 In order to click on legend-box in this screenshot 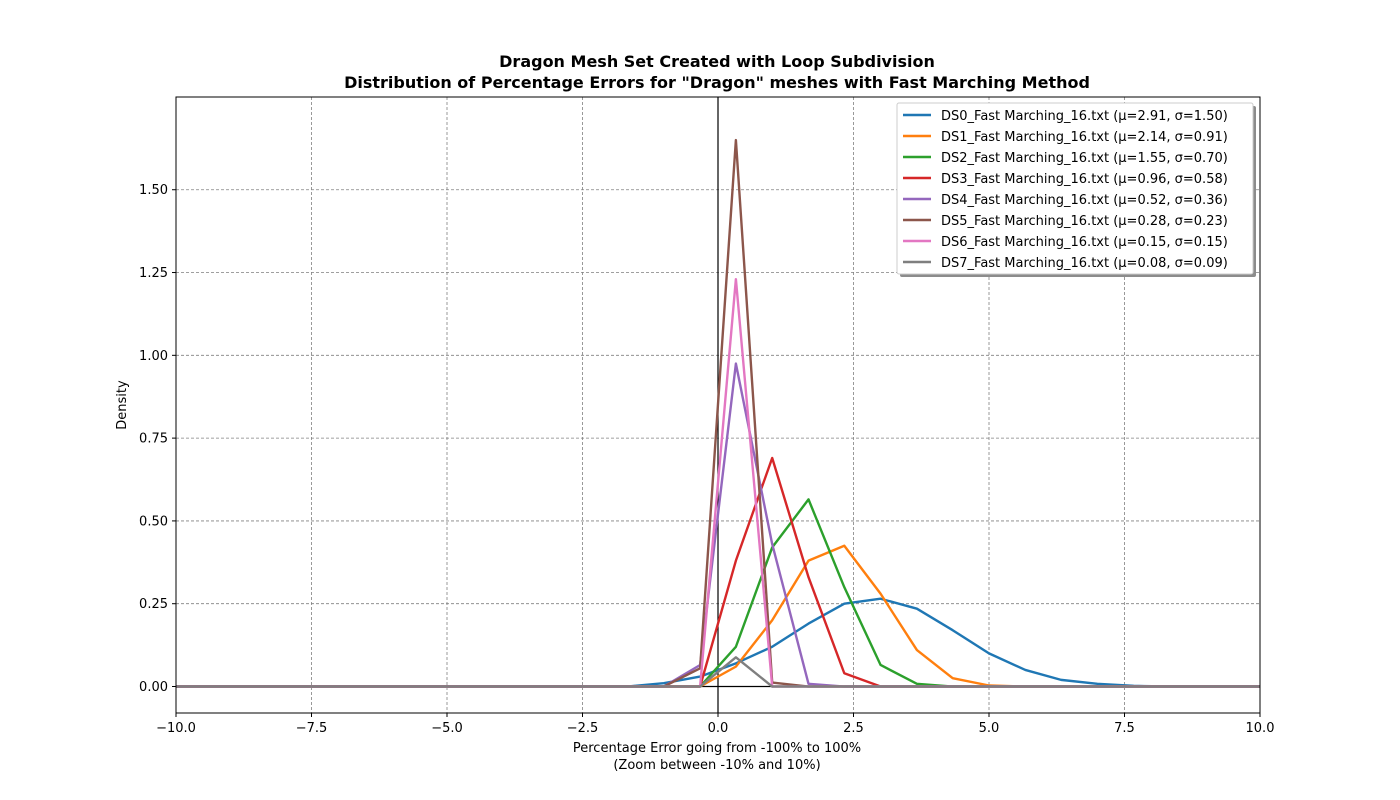, I will do `click(1075, 188)`.